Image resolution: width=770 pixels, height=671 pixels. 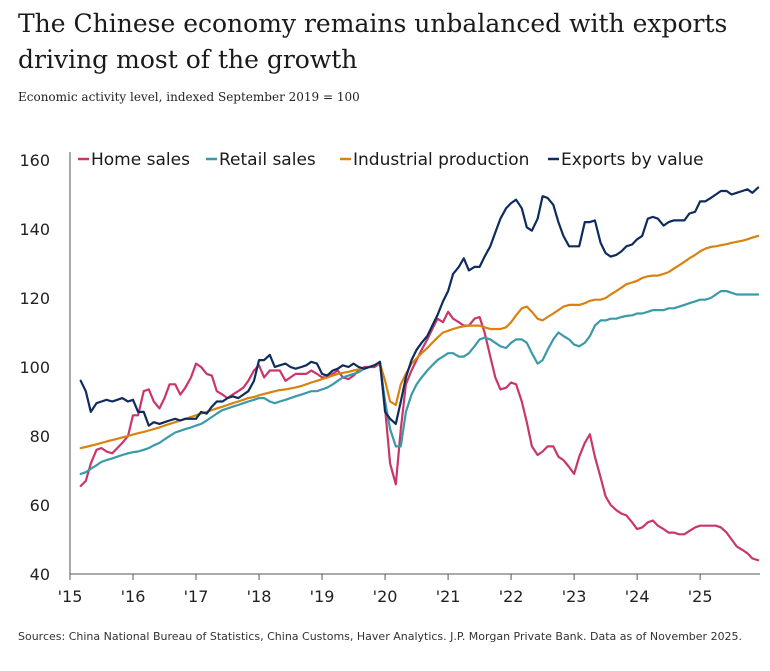 What do you see at coordinates (34, 367) in the screenshot?
I see `y-tick-label: 100` at bounding box center [34, 367].